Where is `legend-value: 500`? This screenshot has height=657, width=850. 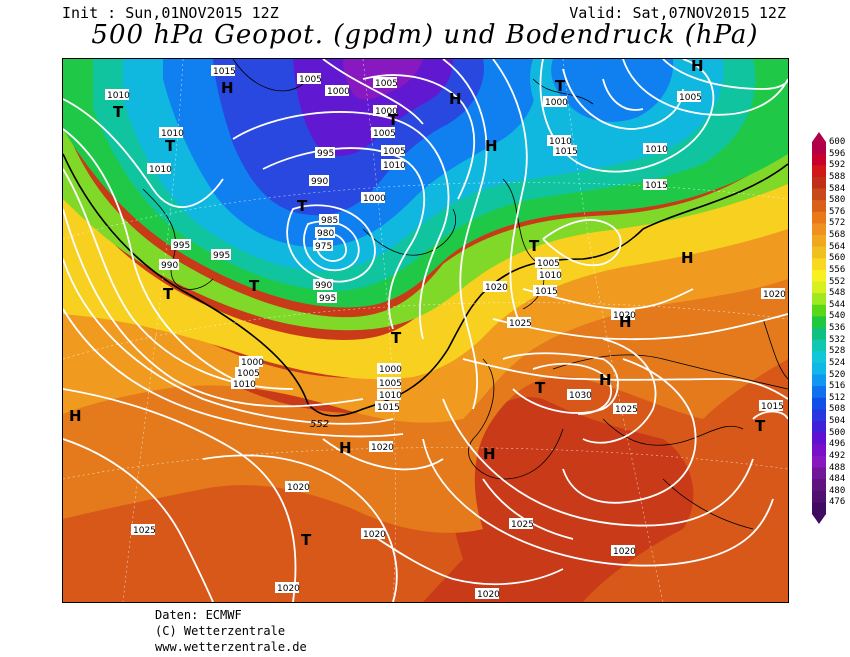
legend-value: 500 is located at coordinates (837, 432).